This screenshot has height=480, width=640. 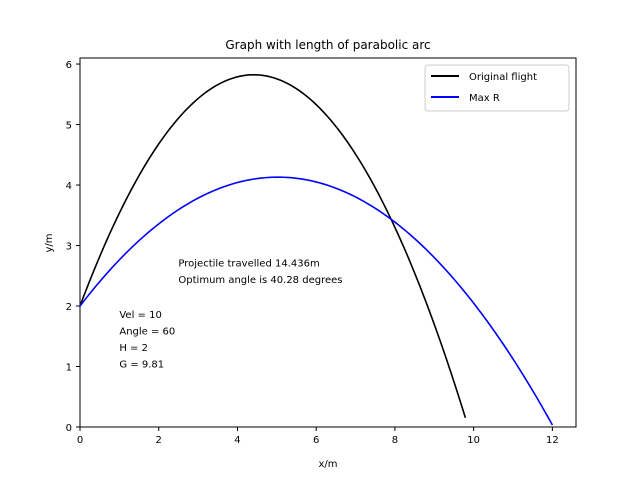 What do you see at coordinates (159, 440) in the screenshot?
I see `x-tick-label: 2` at bounding box center [159, 440].